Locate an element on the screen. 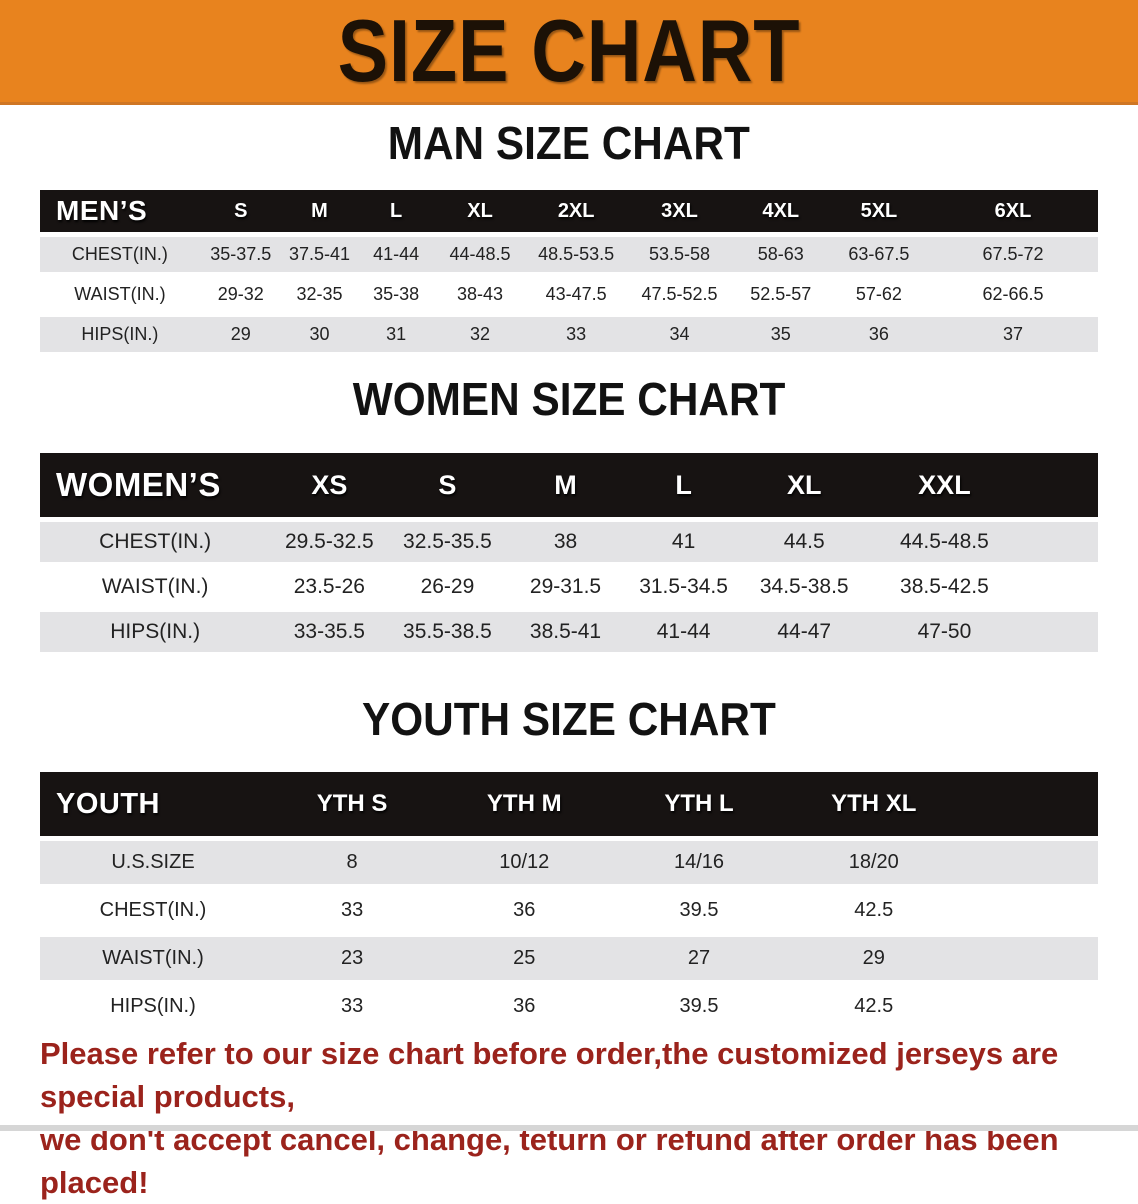 Image resolution: width=1138 pixels, height=1204 pixels. table-row: U.S.SIZE 8 10/12 14/16 18/20 is located at coordinates (569, 862).